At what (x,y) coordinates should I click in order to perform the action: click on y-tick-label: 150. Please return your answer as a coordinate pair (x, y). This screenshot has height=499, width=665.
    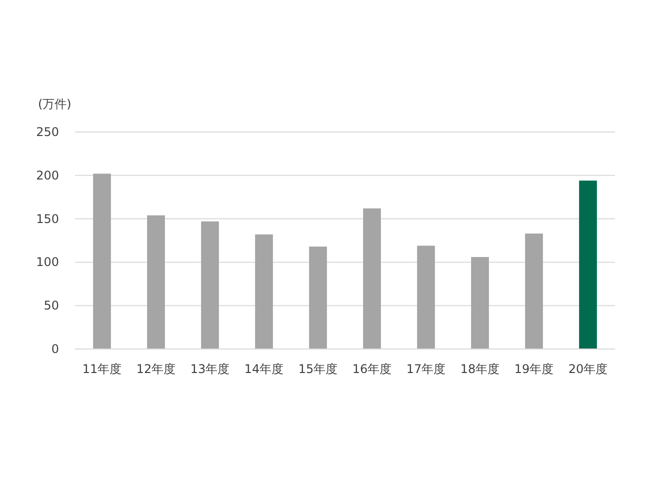
    Looking at the image, I should click on (47, 219).